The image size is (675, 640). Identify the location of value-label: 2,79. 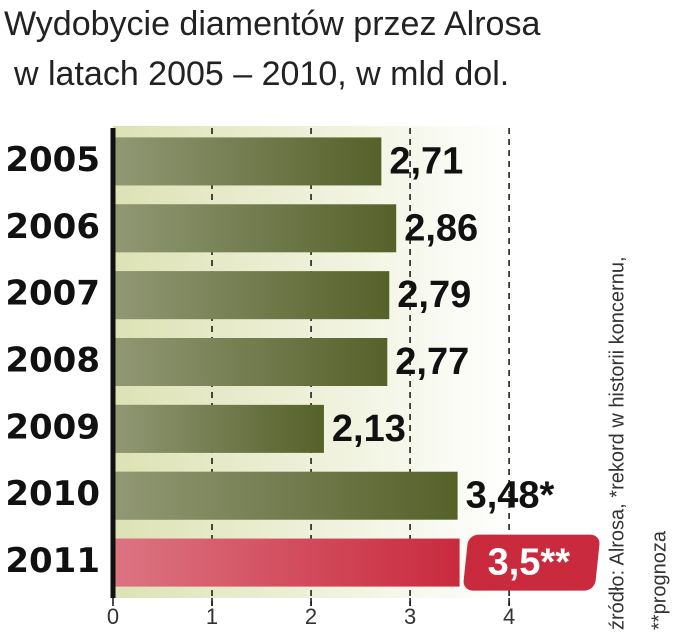
(434, 295).